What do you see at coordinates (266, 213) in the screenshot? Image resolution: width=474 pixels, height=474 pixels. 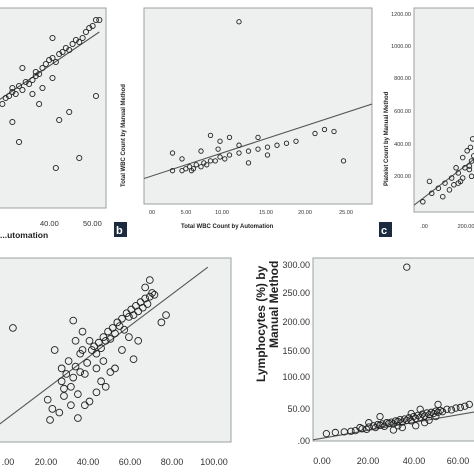 I see `panel-b-xtick-4: 15.00` at bounding box center [266, 213].